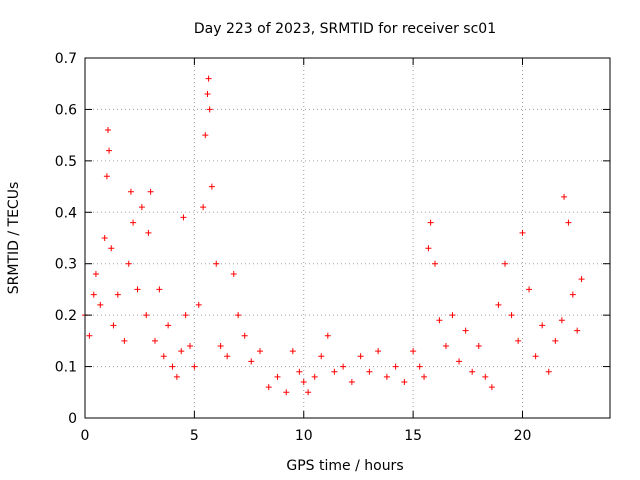 The width and height of the screenshot is (640, 480). I want to click on y-tick-label: 0.4, so click(66, 213).